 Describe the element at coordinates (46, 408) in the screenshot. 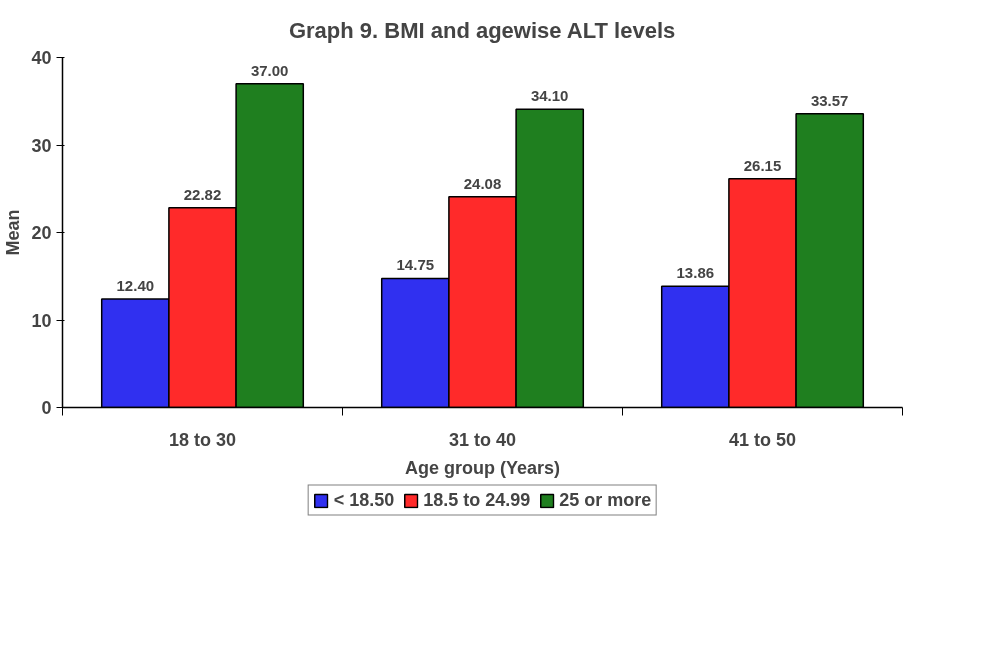

I see `y-tick-label: 0` at that location.